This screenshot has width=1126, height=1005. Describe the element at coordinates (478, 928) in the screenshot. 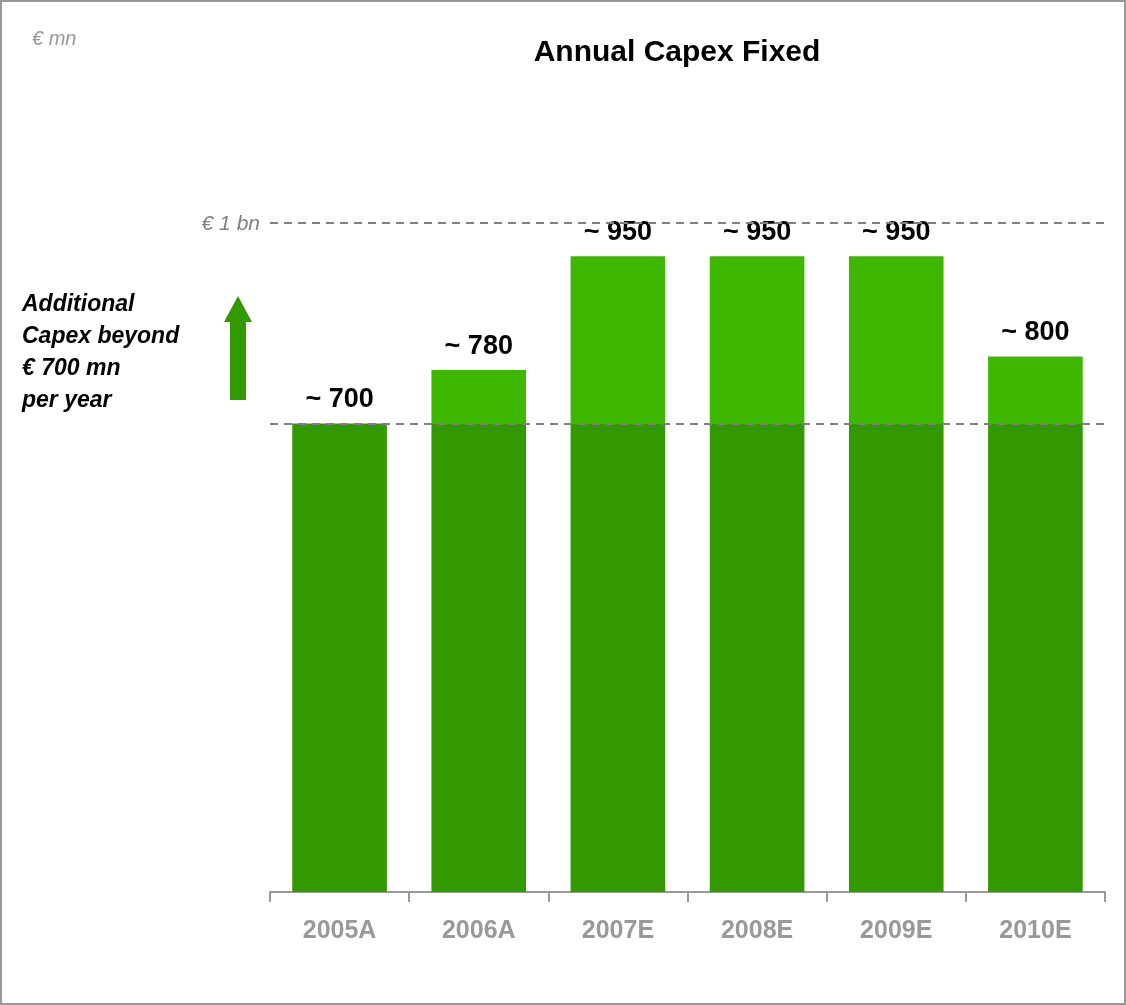

I see `x-tick-label: 2006A` at that location.